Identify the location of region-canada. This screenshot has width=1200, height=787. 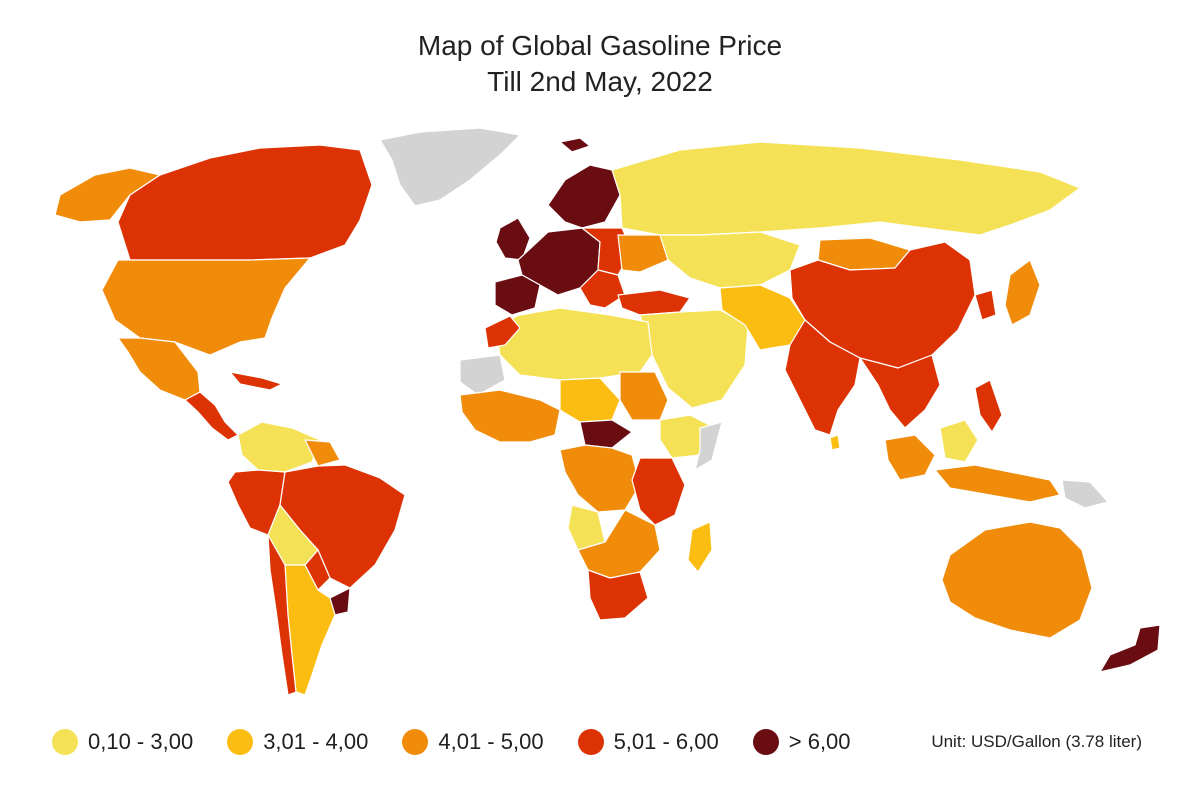
(245, 202).